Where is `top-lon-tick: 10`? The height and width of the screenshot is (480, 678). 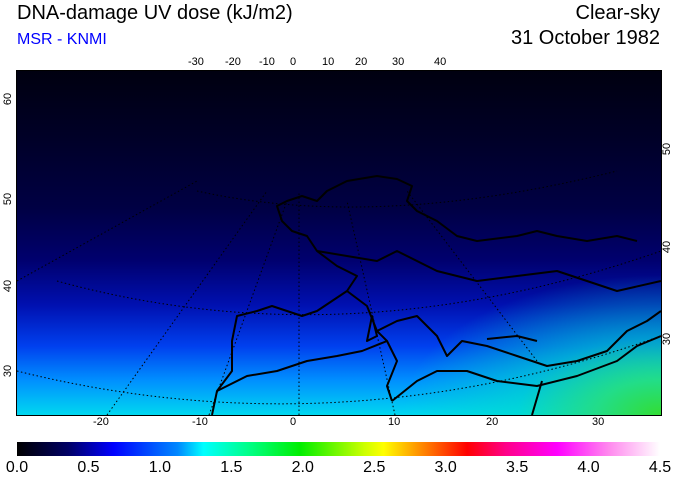 top-lon-tick: 10 is located at coordinates (328, 62).